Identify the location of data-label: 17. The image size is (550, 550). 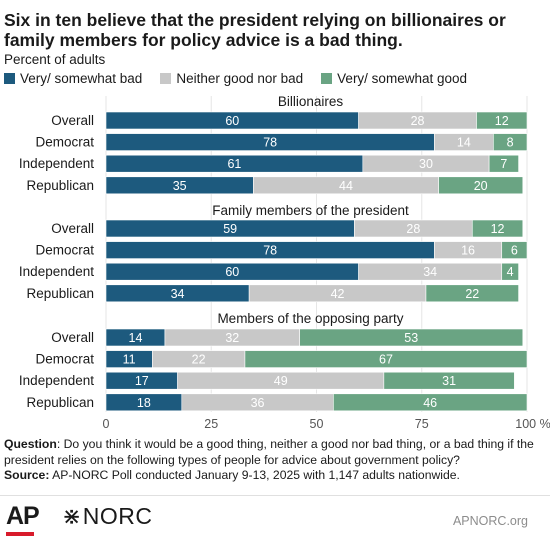
(142, 381).